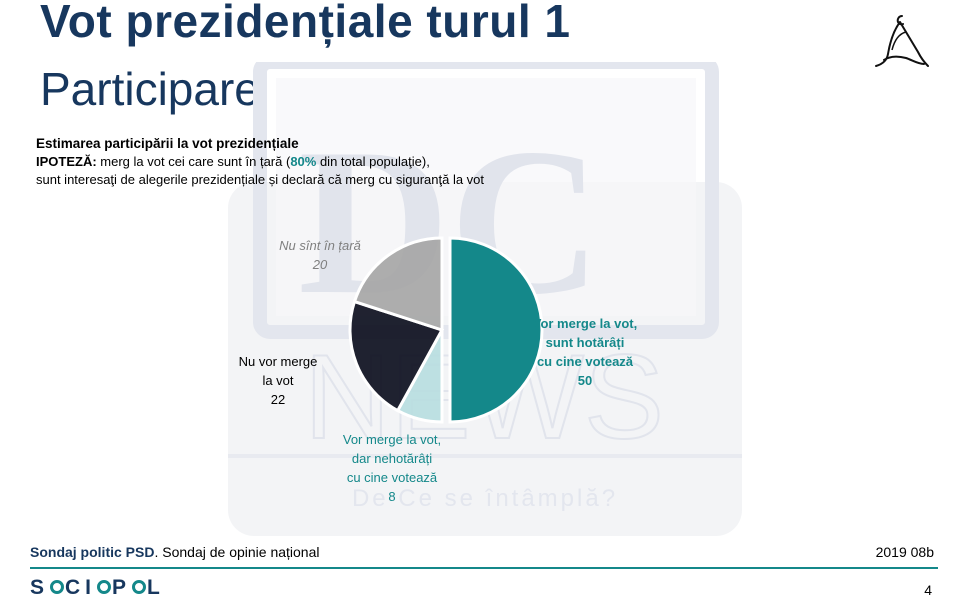  What do you see at coordinates (305, 23) in the screenshot?
I see `slide-title: Vot prezidențiale turul 1` at bounding box center [305, 23].